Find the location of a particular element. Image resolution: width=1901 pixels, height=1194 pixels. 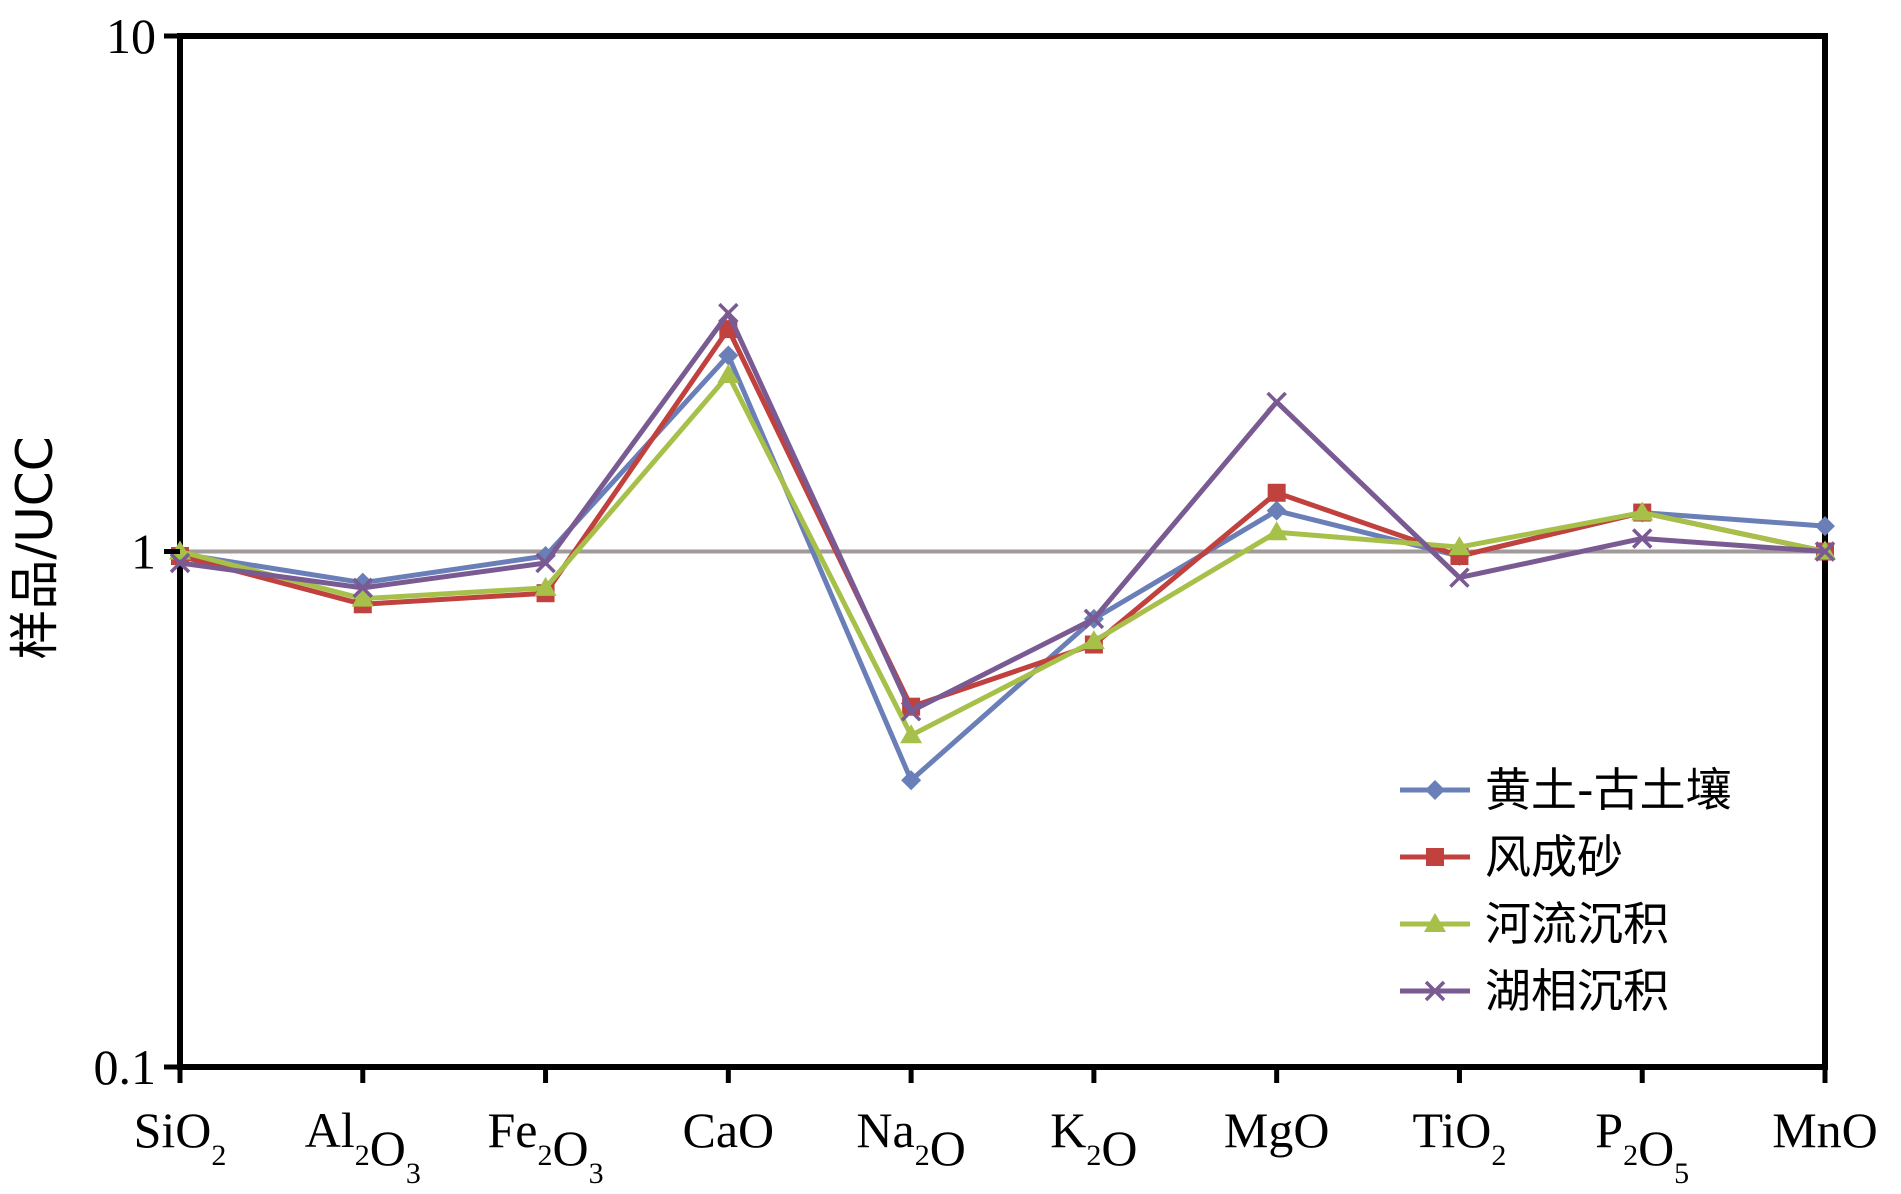

x-tick-label: Al2O3 is located at coordinates (363, 1146).